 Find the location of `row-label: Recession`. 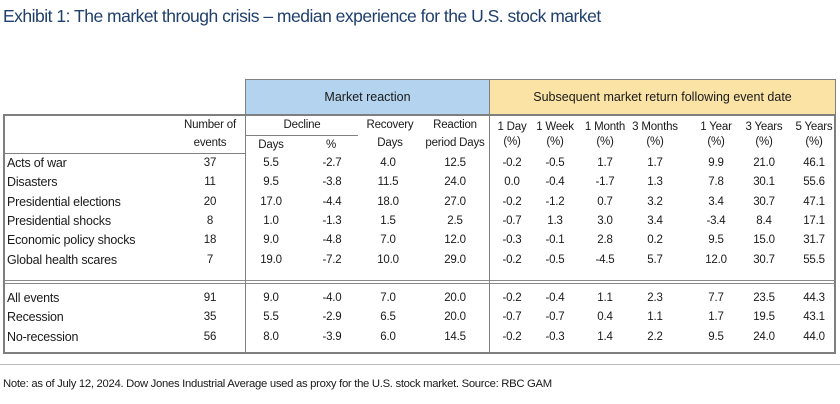

row-label: Recession is located at coordinates (35, 317).